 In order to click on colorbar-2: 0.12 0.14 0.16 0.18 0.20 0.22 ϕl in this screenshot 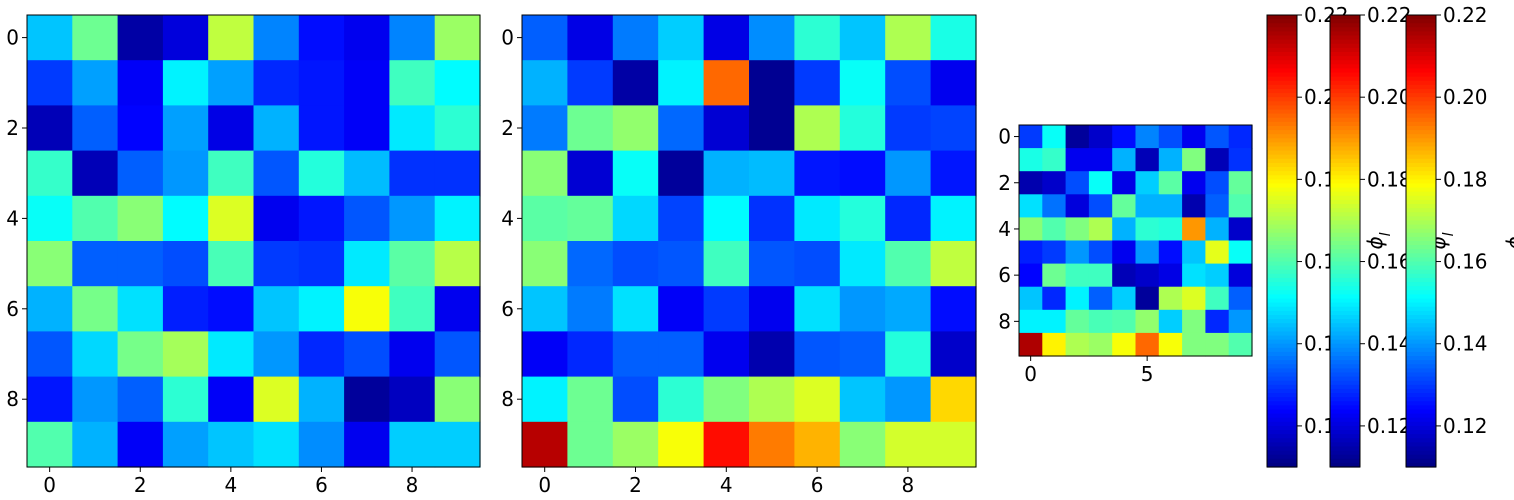, I will do `click(1393, 235)`.